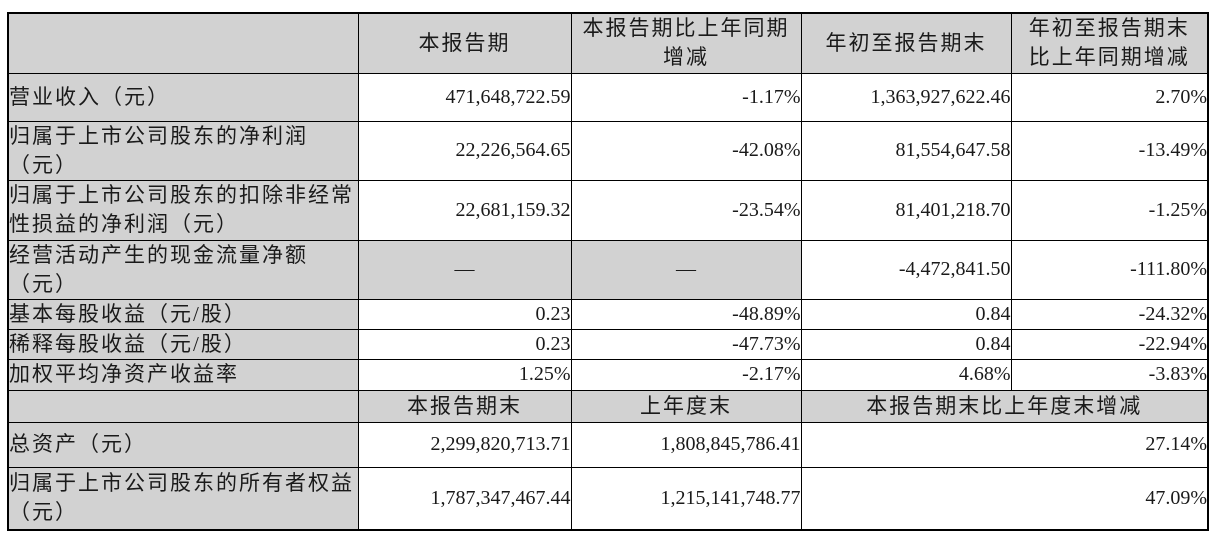 This screenshot has width=1215, height=535. I want to click on cell-value: -111.80%, so click(1109, 269).